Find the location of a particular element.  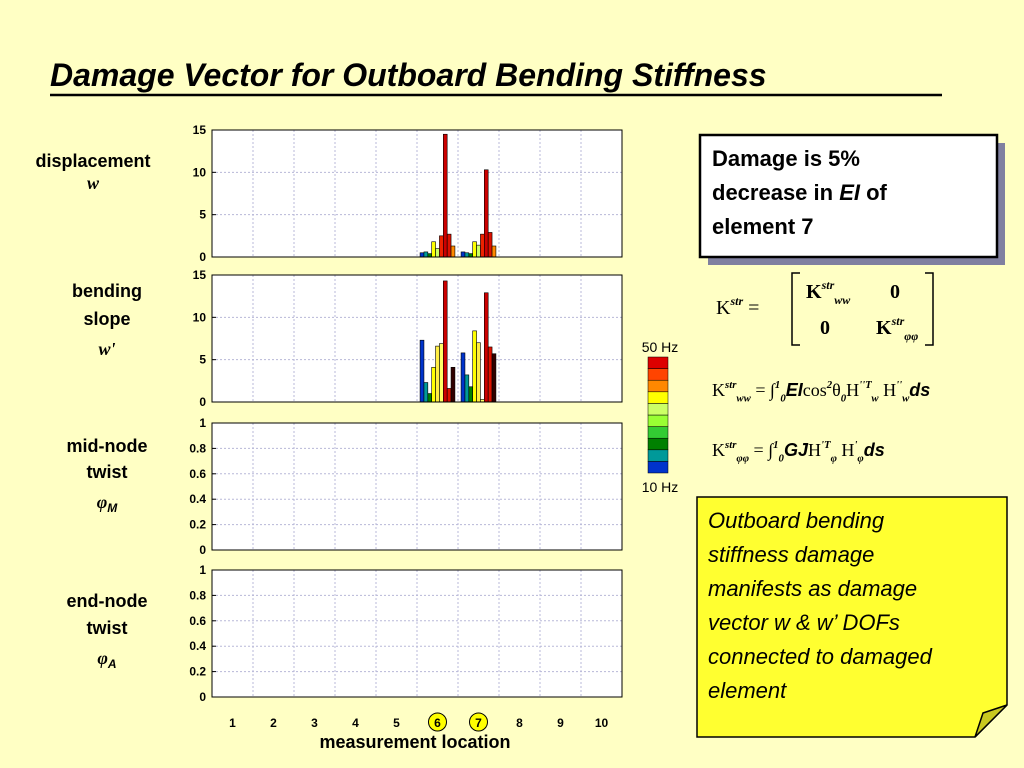

equation-token: decrease in is located at coordinates (775, 192).